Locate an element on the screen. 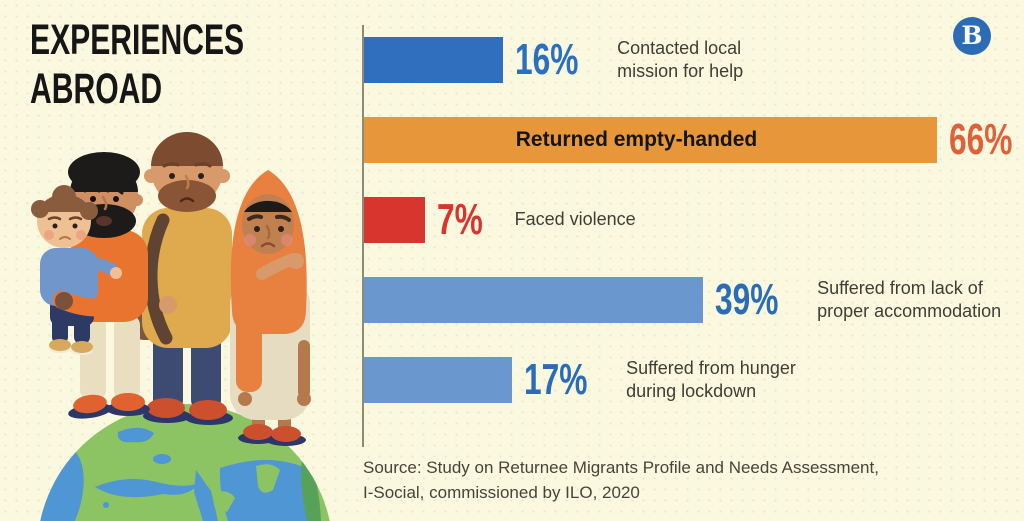  bar: Returned empty-handed is located at coordinates (650, 140).